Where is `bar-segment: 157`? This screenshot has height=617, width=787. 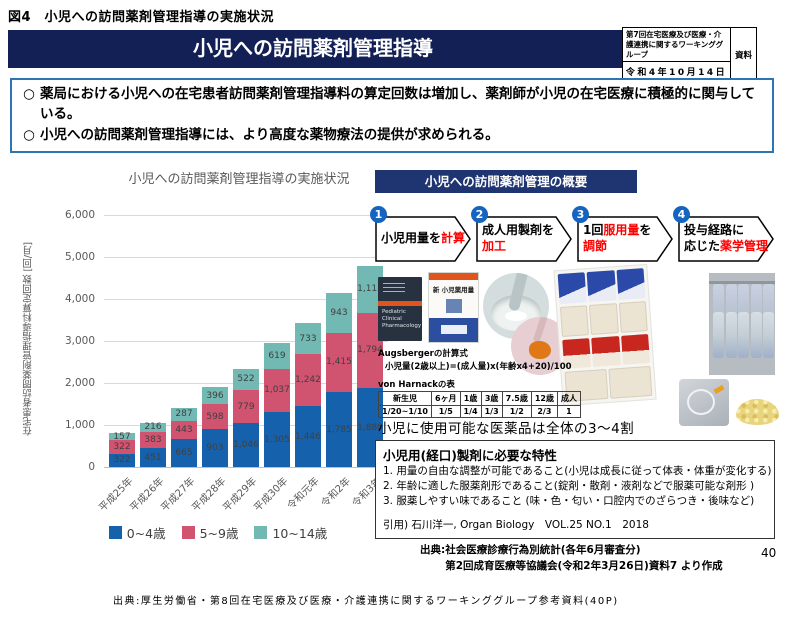 bar-segment: 157 is located at coordinates (122, 436).